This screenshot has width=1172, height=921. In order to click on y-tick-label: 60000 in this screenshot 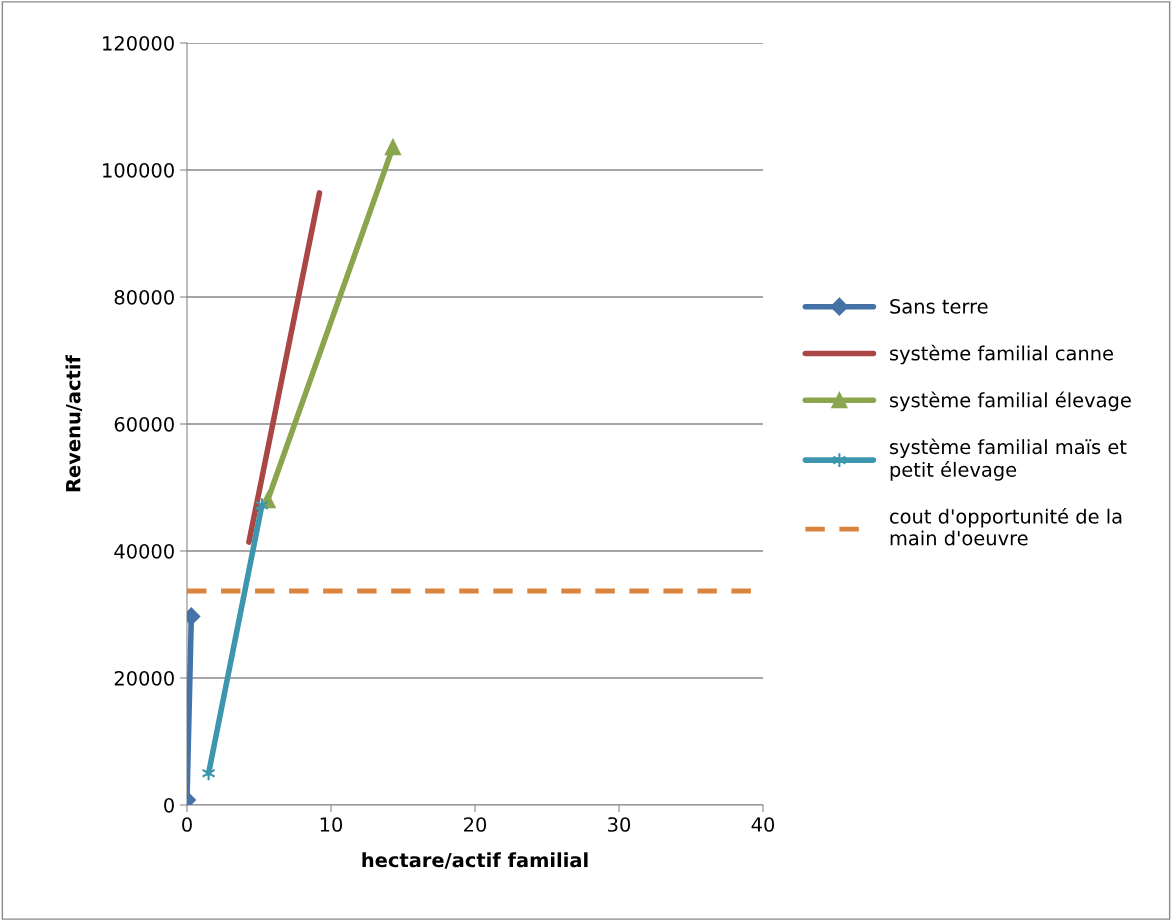, I will do `click(144, 424)`.